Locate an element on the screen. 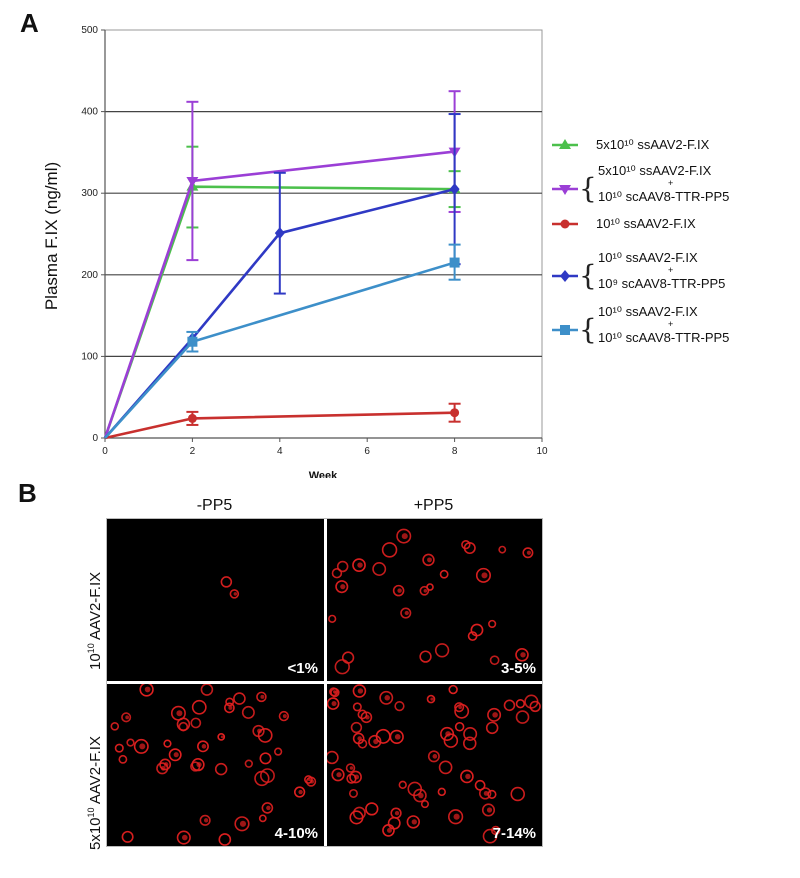 The width and height of the screenshot is (800, 878). legend-plus: + is located at coordinates (670, 324).